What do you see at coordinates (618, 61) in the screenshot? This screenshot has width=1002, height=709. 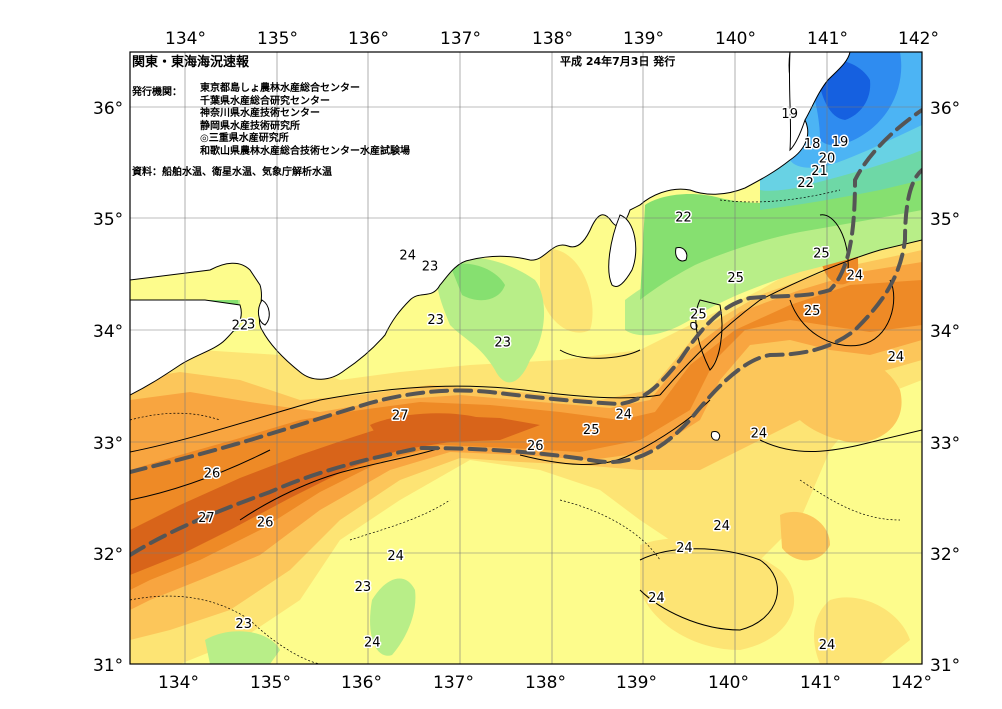 I see `issue-date: 平成 24年7月3日 発行` at bounding box center [618, 61].